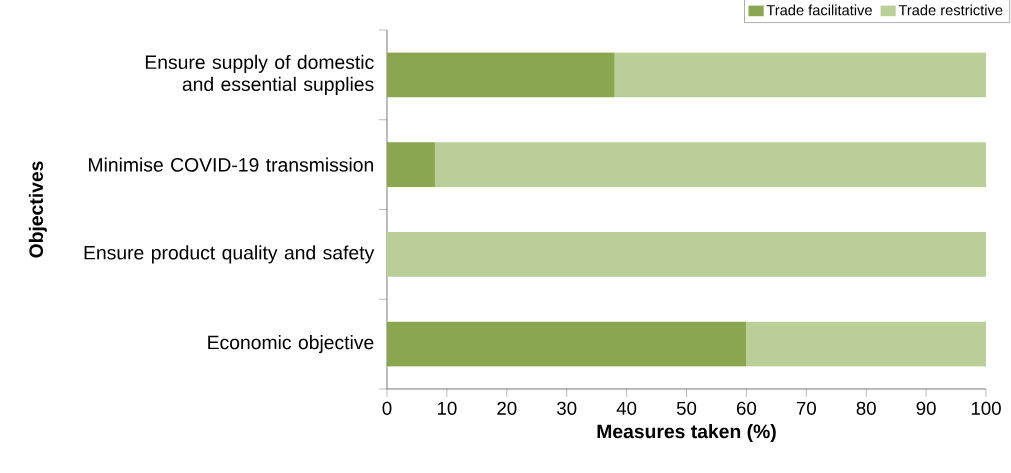  What do you see at coordinates (926, 408) in the screenshot?
I see `x-tick-label: 90` at bounding box center [926, 408].